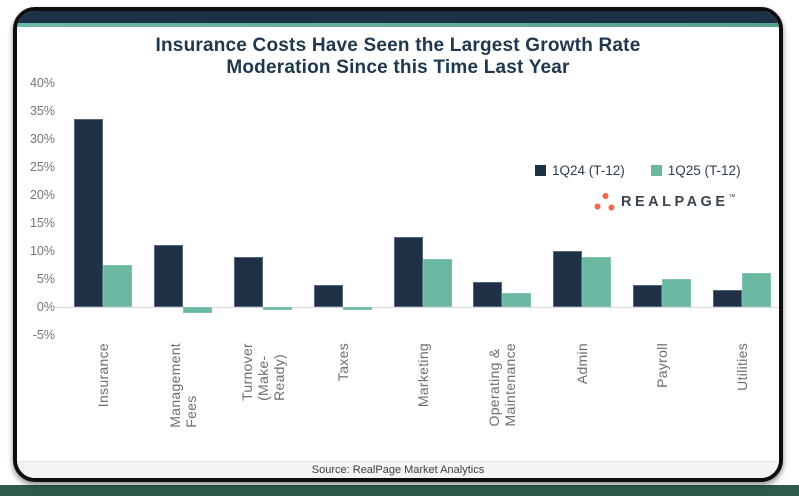  What do you see at coordinates (342, 362) in the screenshot?
I see `x-axis-label-taxes: Taxes` at bounding box center [342, 362].